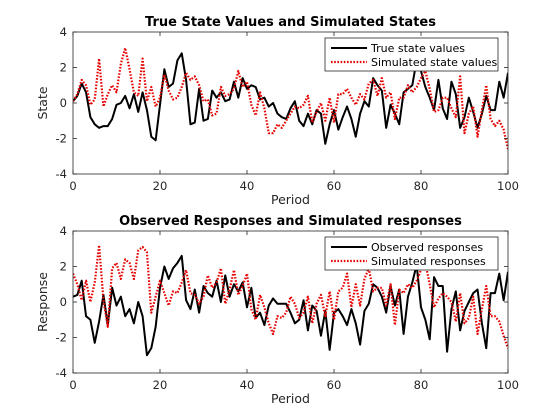 The width and height of the screenshot is (560, 420). I want to click on top-y-tick-label: 0, so click(63, 103).